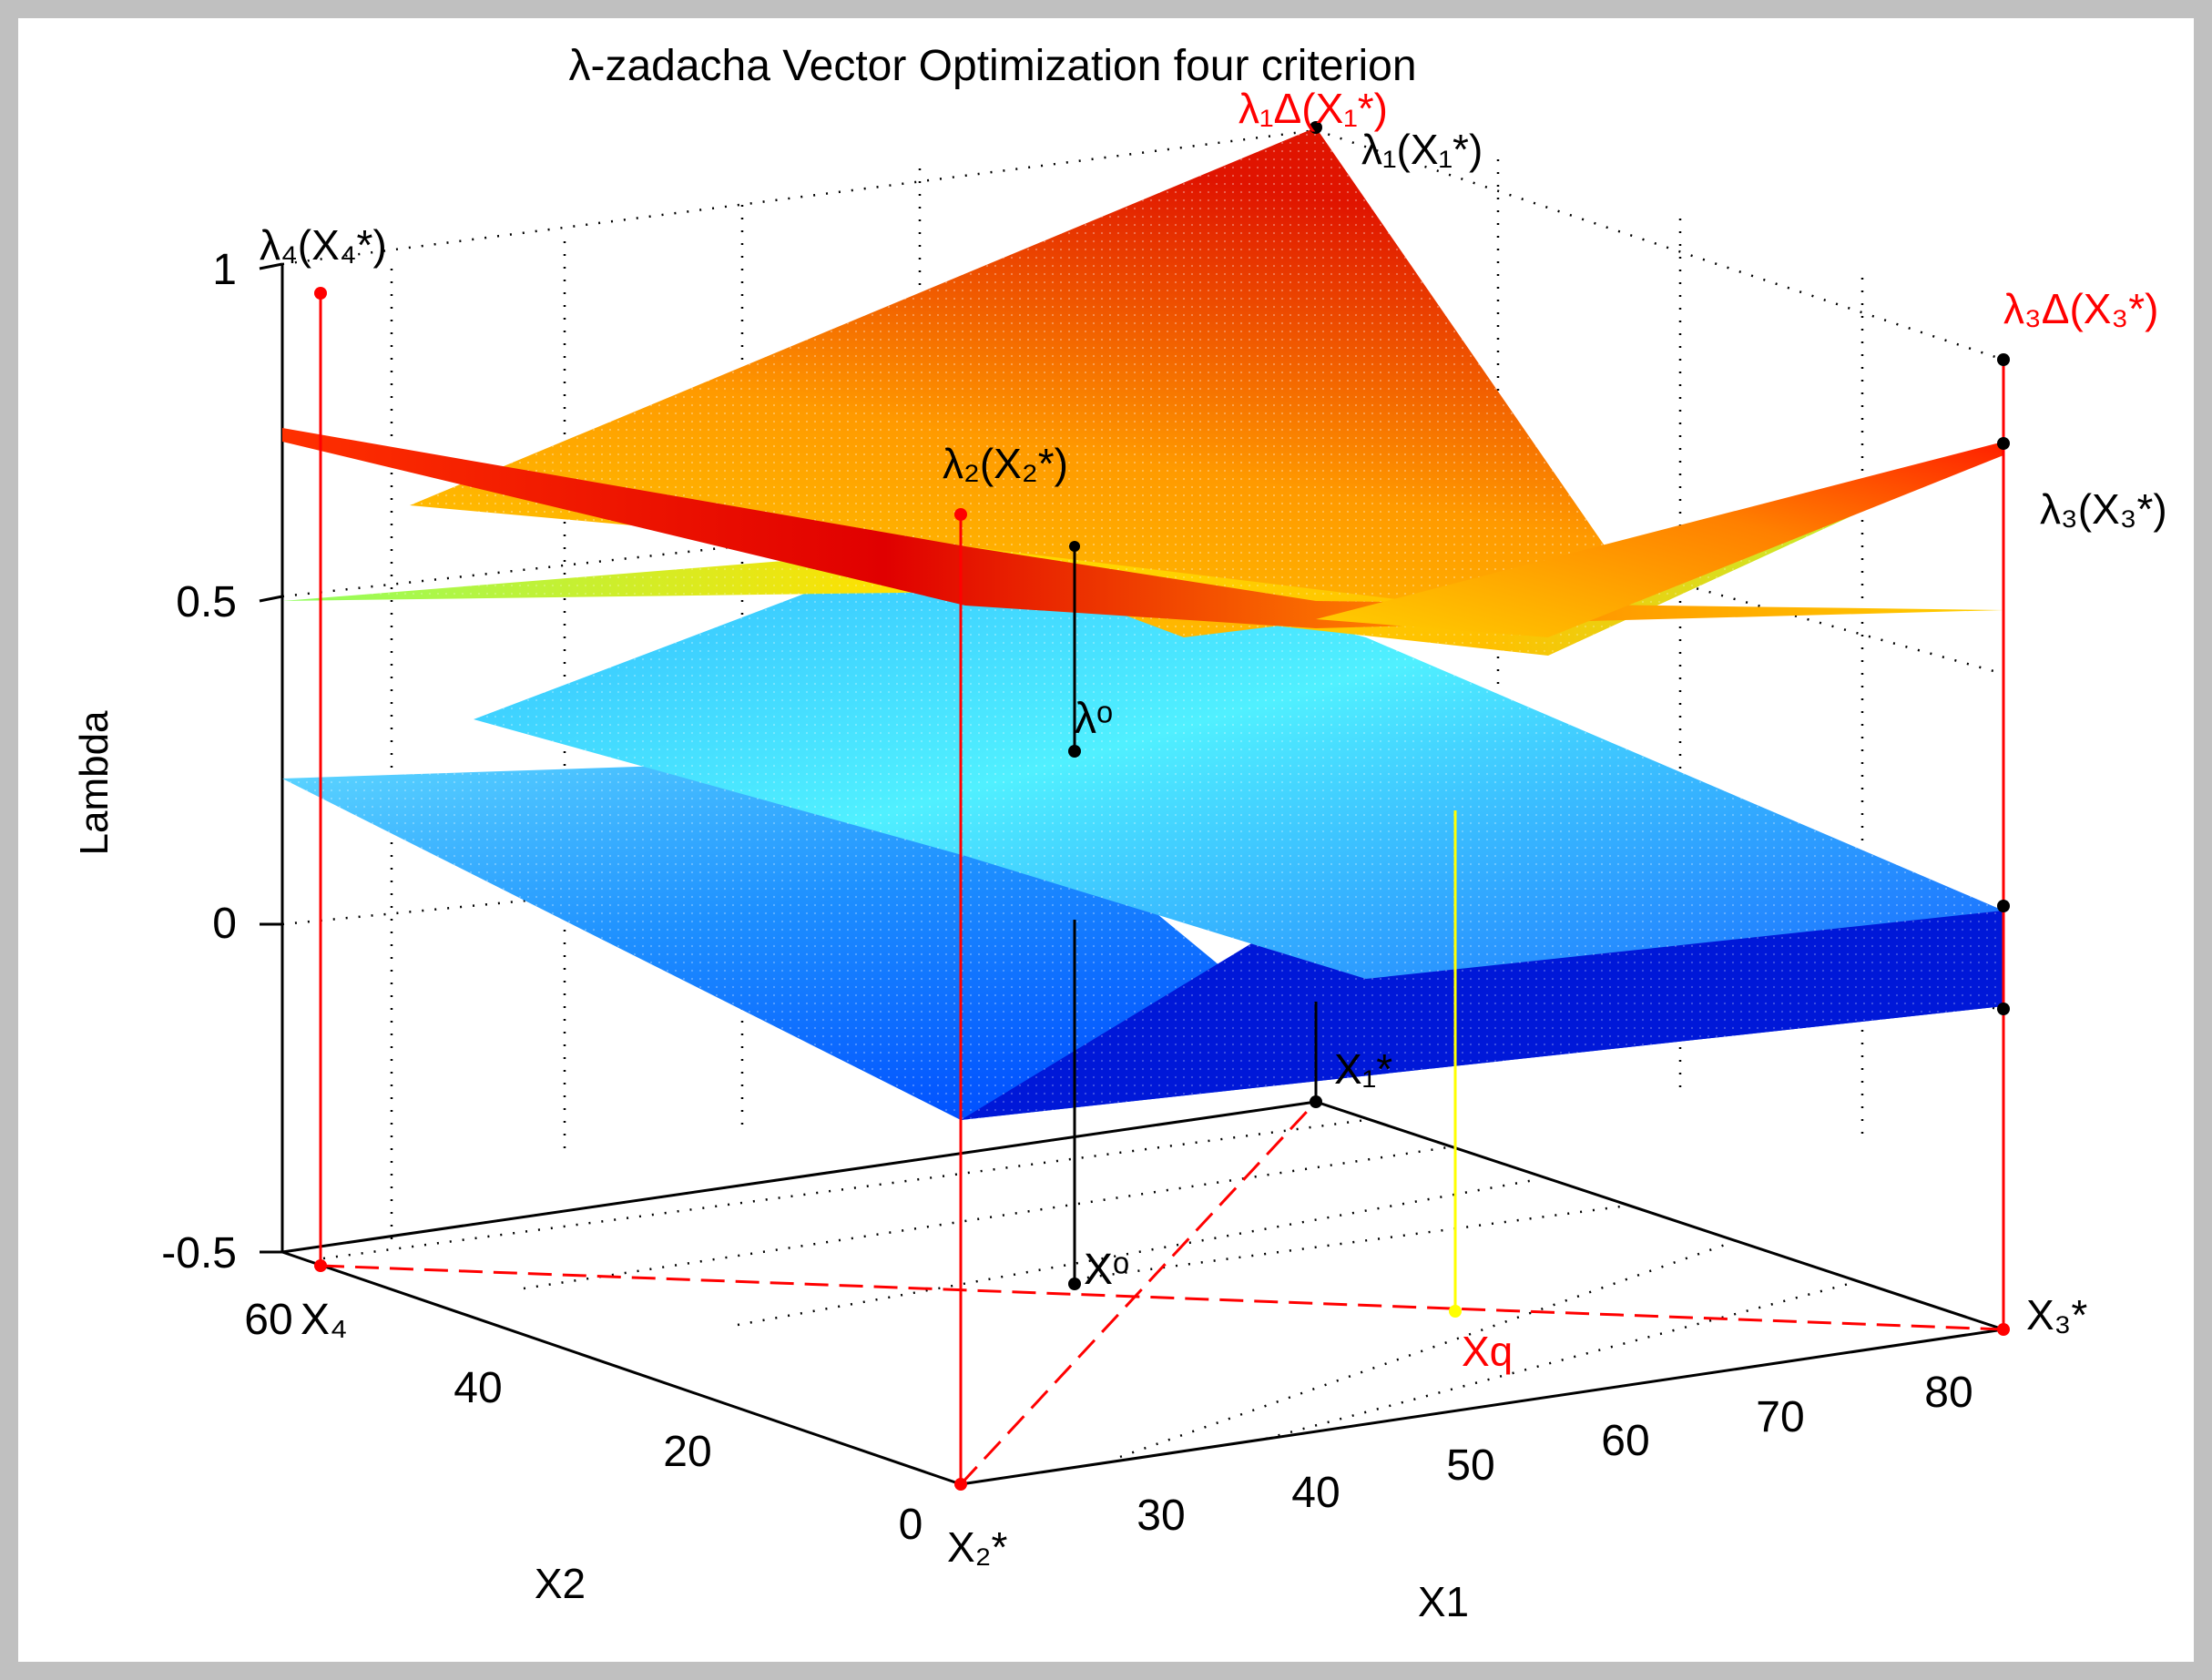  What do you see at coordinates (321, 1265) in the screenshot?
I see `marker-x4-floor` at bounding box center [321, 1265].